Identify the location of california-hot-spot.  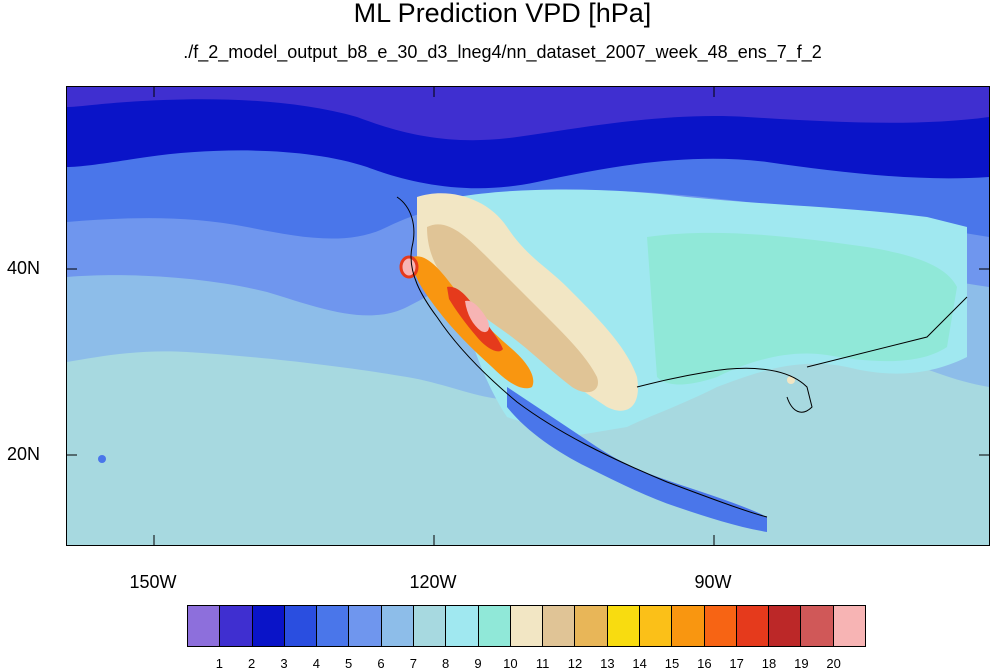
(409, 267).